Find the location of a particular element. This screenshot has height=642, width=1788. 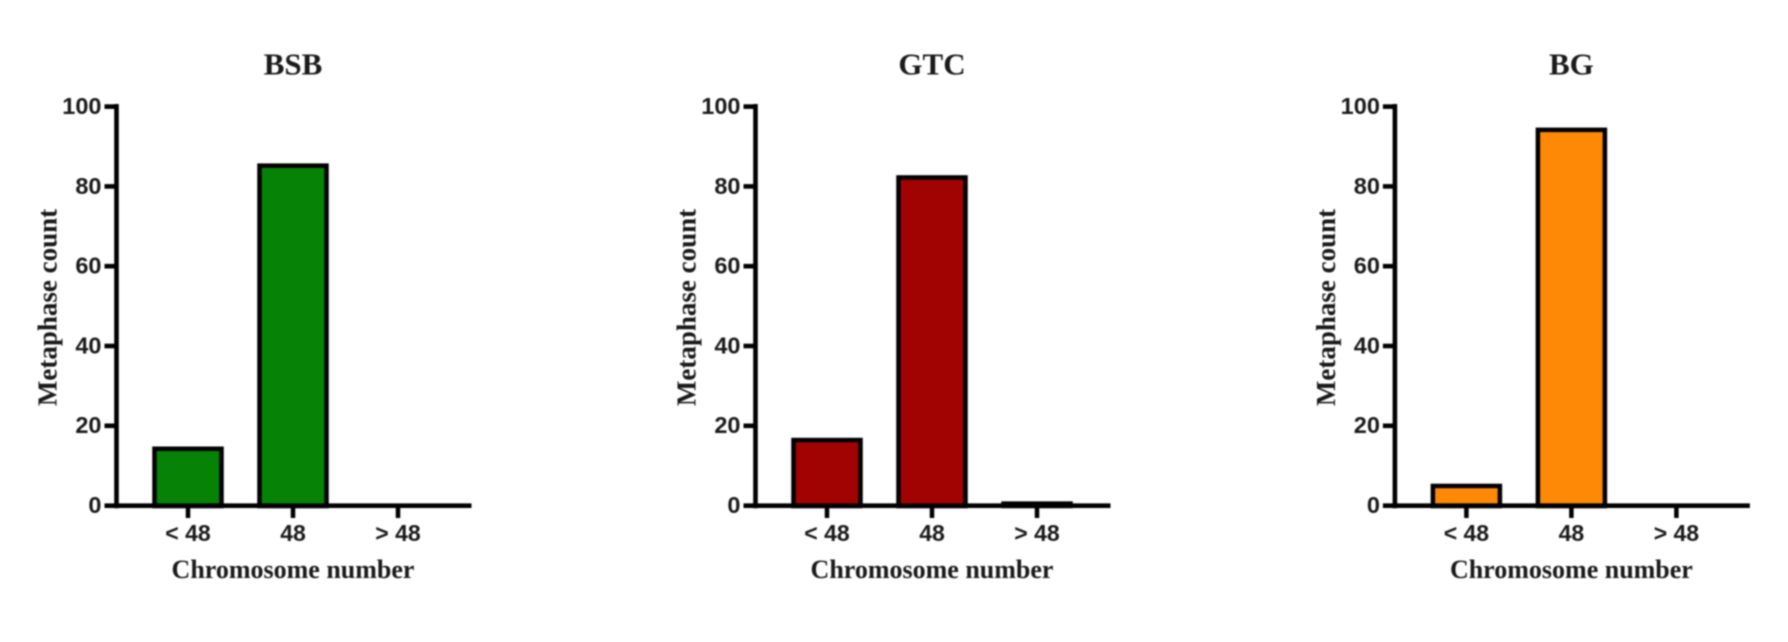

svg-text: GTC is located at coordinates (931, 64).